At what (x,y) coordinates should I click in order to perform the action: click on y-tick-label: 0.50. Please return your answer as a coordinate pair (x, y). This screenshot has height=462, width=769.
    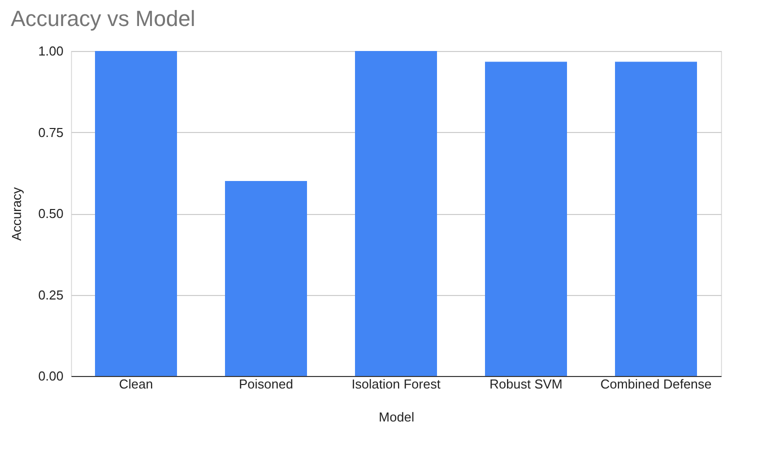
    Looking at the image, I should click on (51, 213).